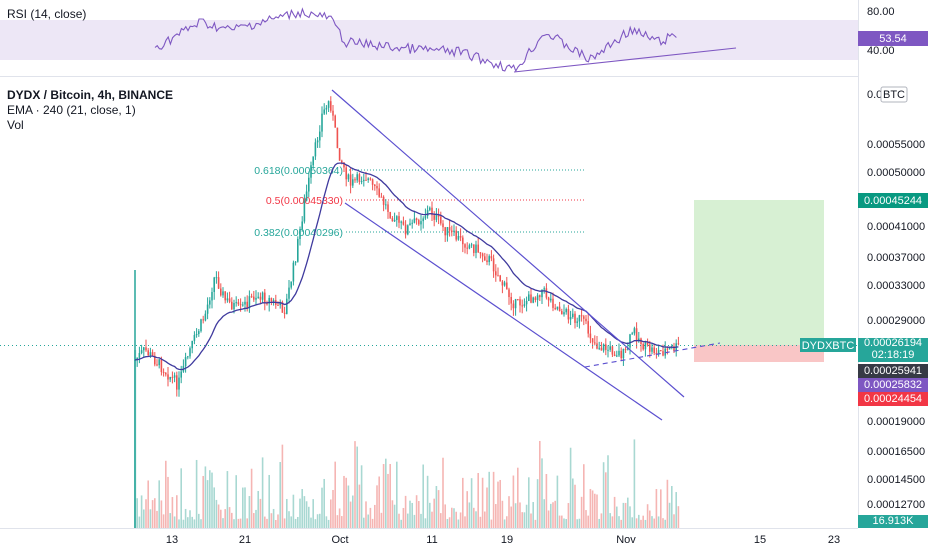  What do you see at coordinates (896, 173) in the screenshot?
I see `price-tick-label: 0.00050000` at bounding box center [896, 173].